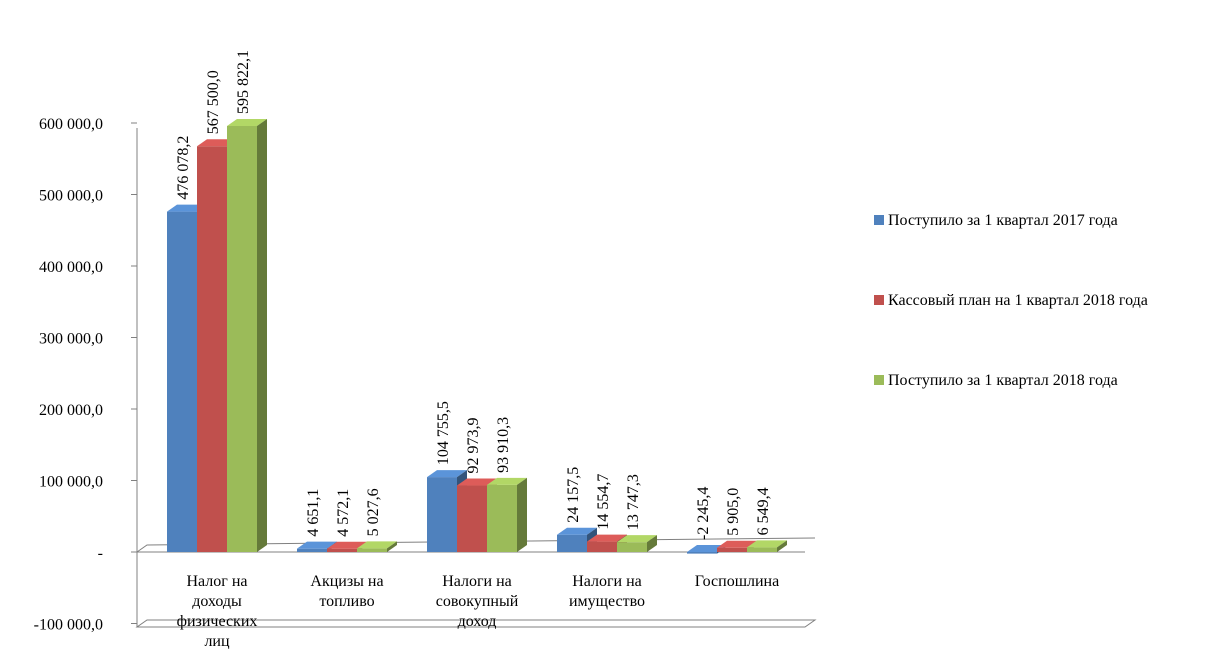  Describe the element at coordinates (633, 502) in the screenshot. I see `data-label: 13 747,3` at that location.